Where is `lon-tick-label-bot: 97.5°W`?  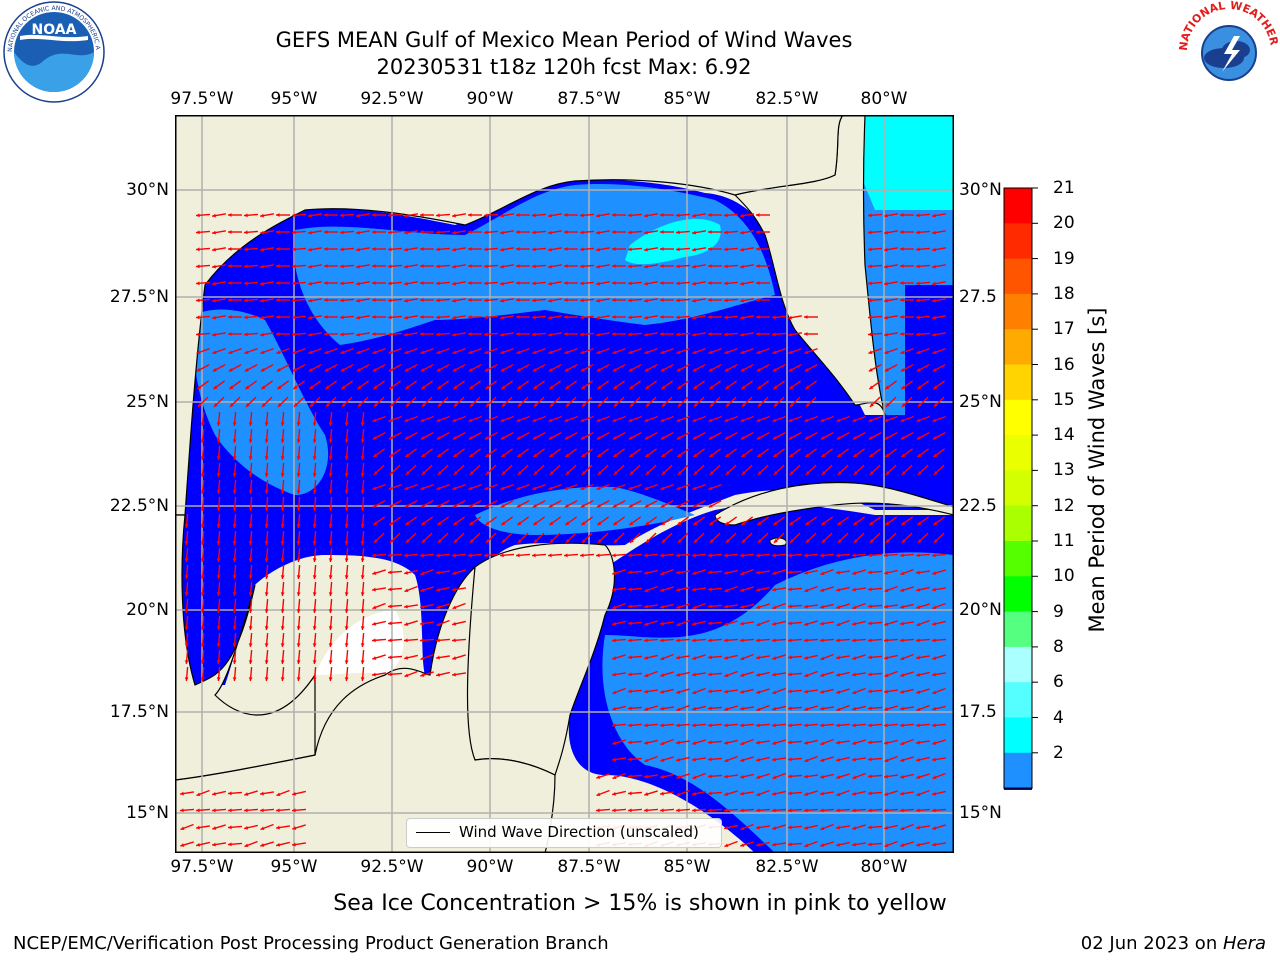 lon-tick-label-bot: 97.5°W is located at coordinates (202, 867).